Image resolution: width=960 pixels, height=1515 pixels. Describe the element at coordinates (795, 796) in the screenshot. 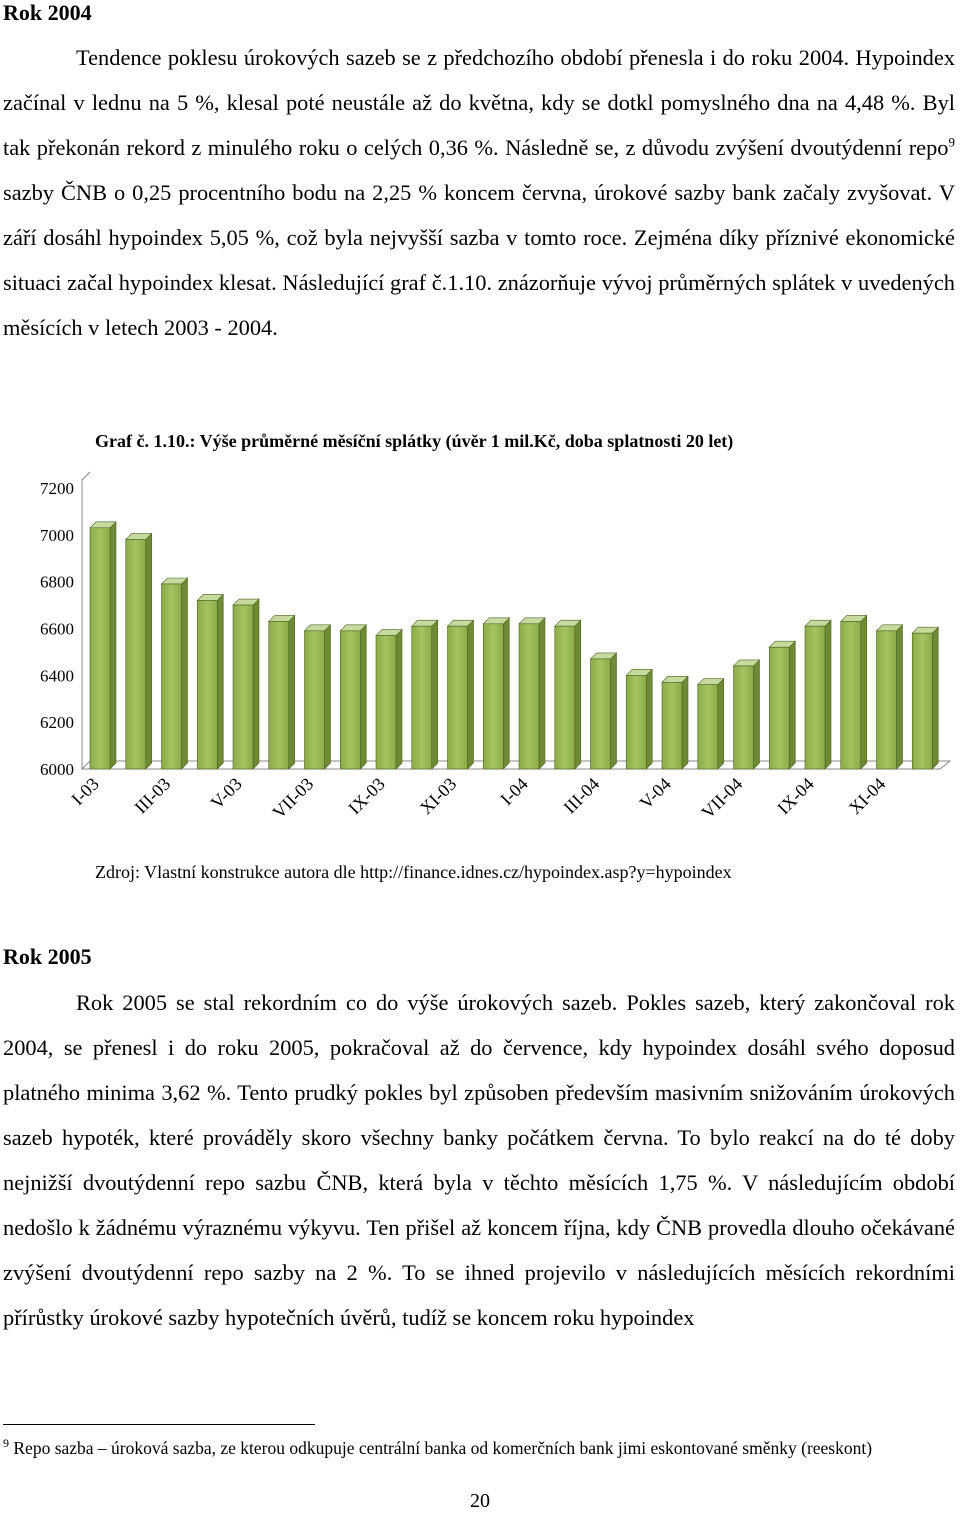

I see `x-tick-label: IX-04` at that location.